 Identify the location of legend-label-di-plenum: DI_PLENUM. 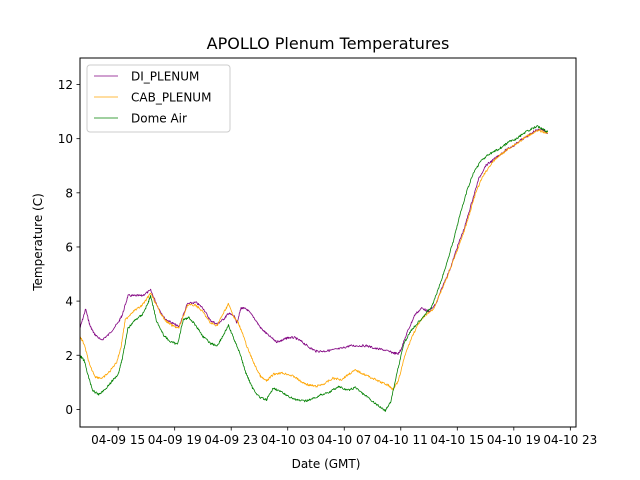
(165, 77).